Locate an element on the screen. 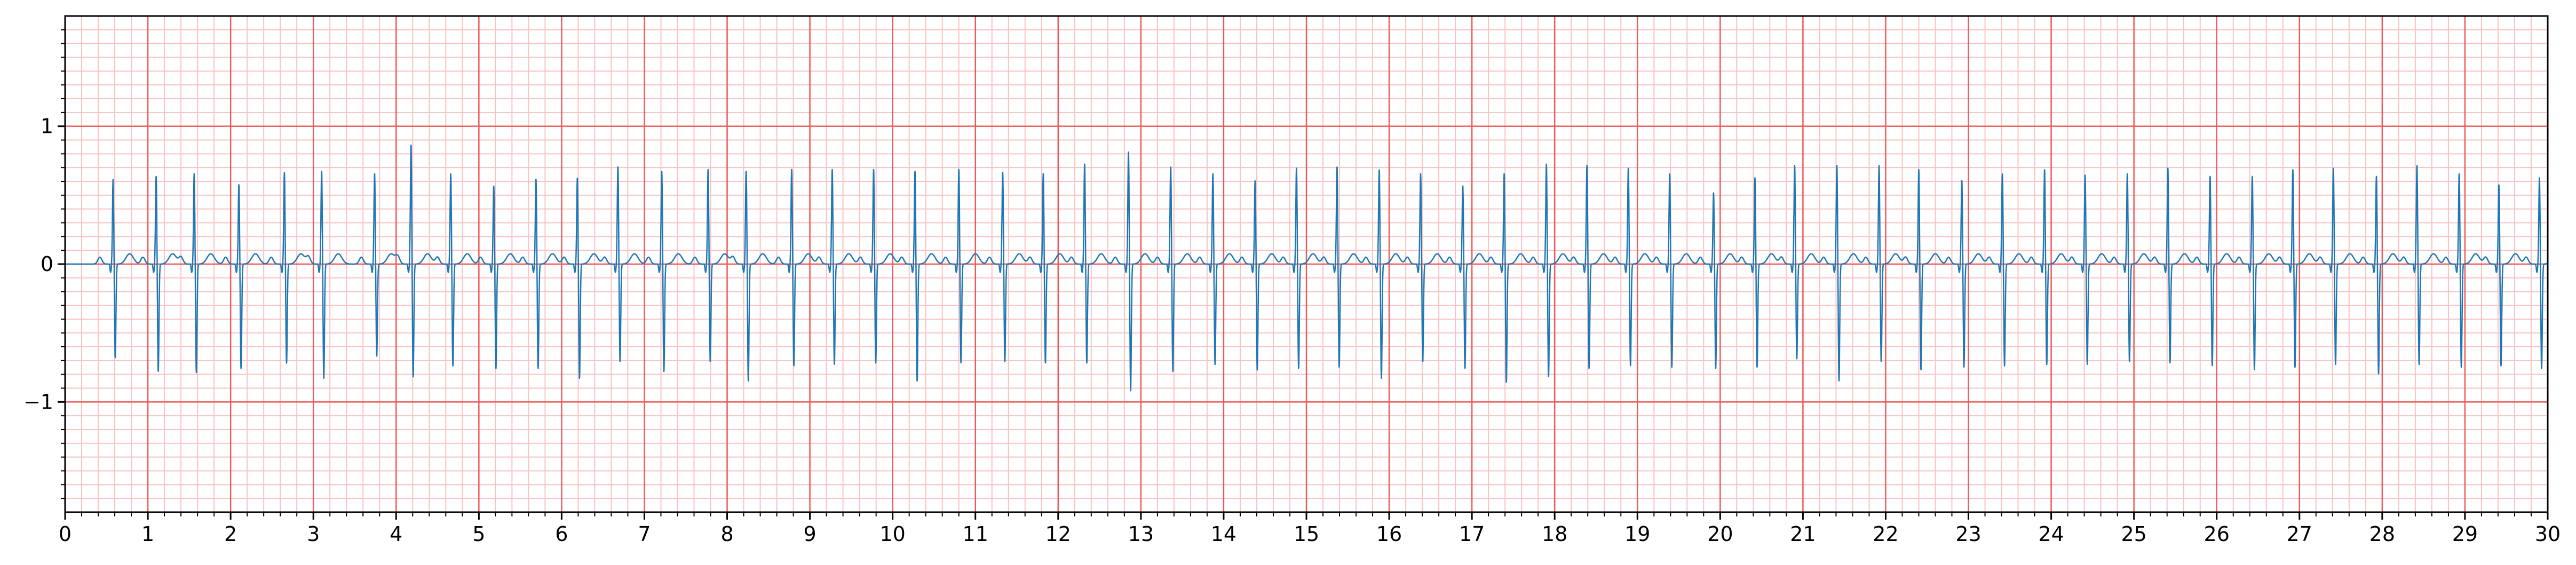  y-tick-label: 0 is located at coordinates (47, 264).